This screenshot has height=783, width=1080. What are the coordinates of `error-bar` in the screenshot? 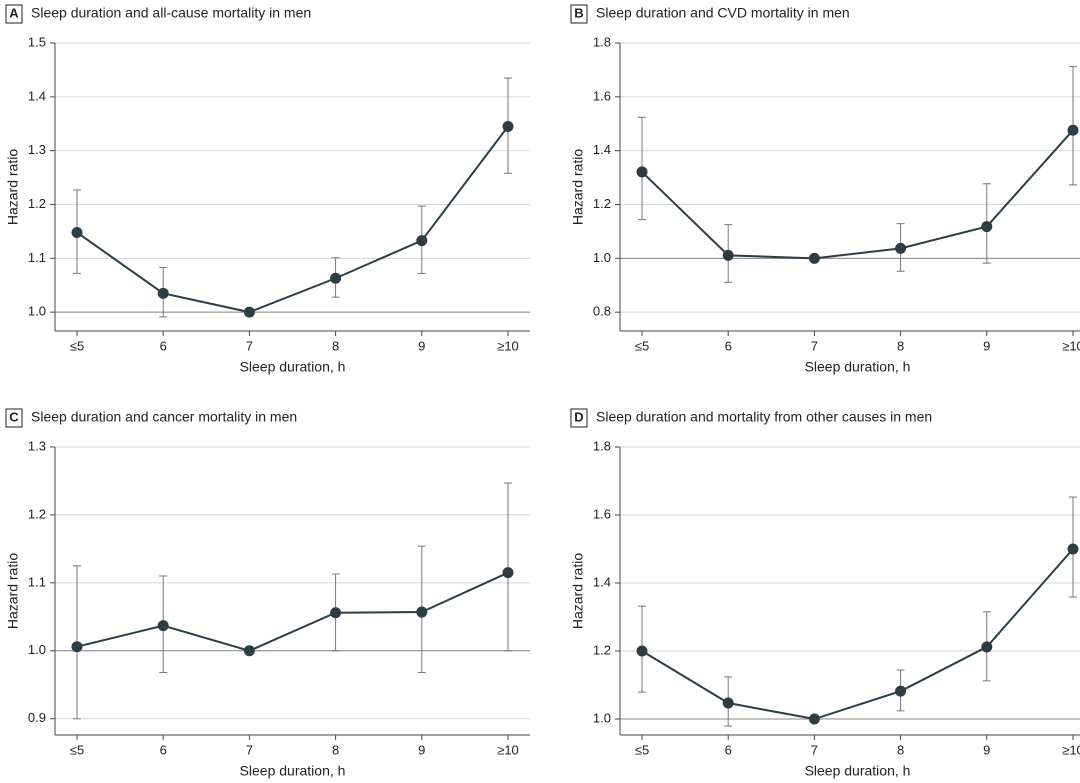 It's located at (508, 567).